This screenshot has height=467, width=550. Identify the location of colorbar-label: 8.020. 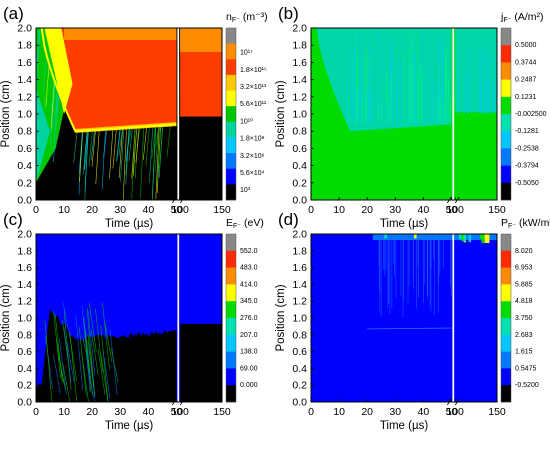
(524, 251).